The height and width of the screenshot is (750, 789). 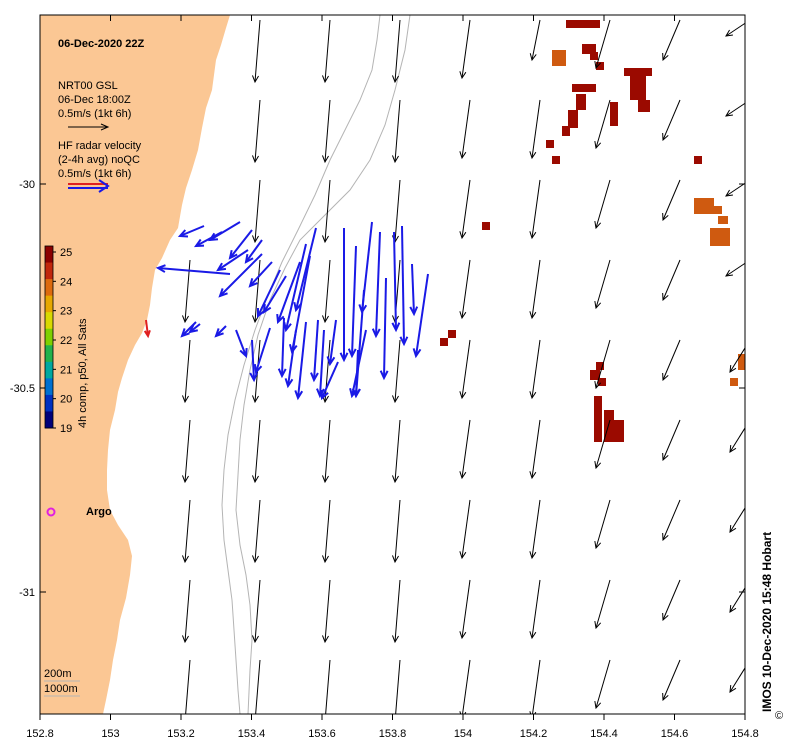 What do you see at coordinates (99, 160) in the screenshot?
I see `legend-radar-sub: (2-4h avg) noQC` at bounding box center [99, 160].